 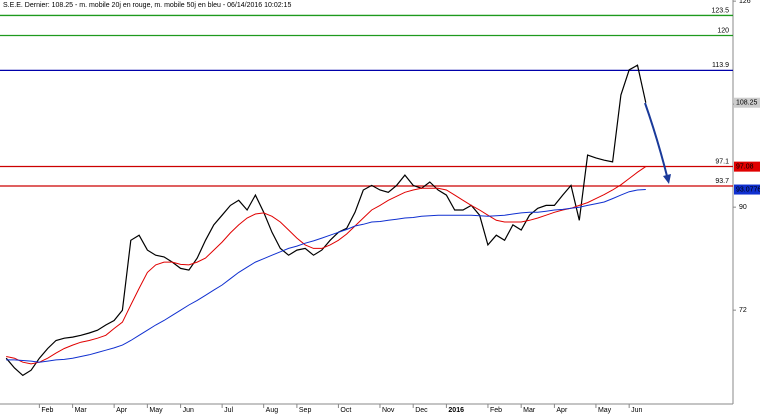 What do you see at coordinates (720, 65) in the screenshot?
I see `level-label: 113.9` at bounding box center [720, 65].